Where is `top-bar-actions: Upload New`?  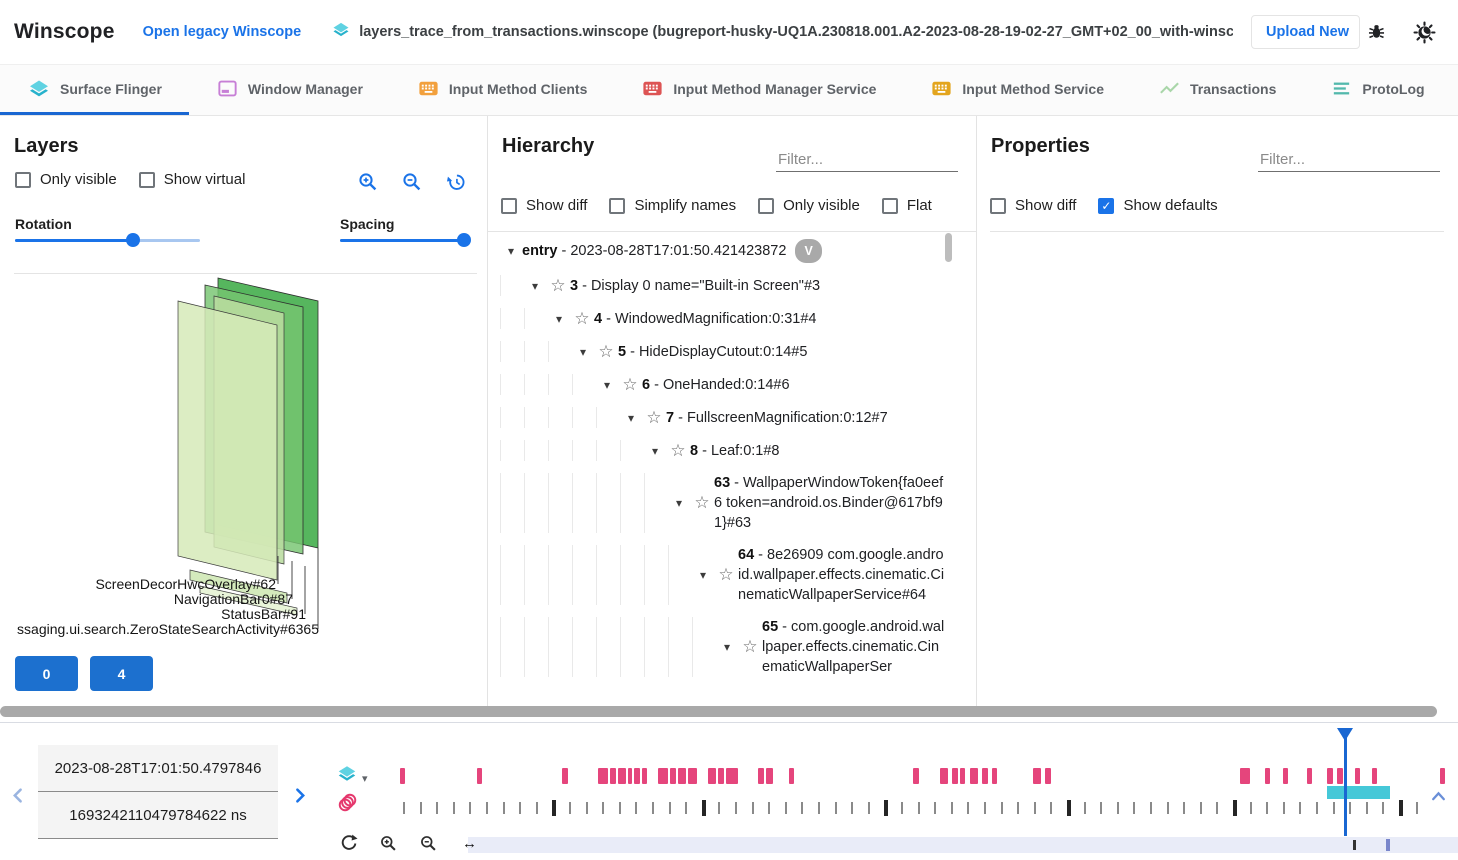 top-bar-actions: Upload New is located at coordinates (1347, 32).